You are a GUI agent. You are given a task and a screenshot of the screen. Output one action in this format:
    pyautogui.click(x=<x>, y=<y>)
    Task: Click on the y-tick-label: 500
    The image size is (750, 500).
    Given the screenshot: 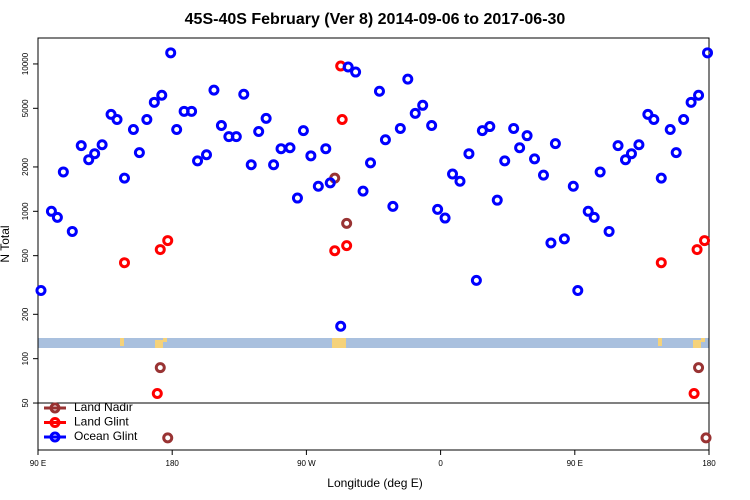 What is the action you would take?
    pyautogui.click(x=25, y=255)
    